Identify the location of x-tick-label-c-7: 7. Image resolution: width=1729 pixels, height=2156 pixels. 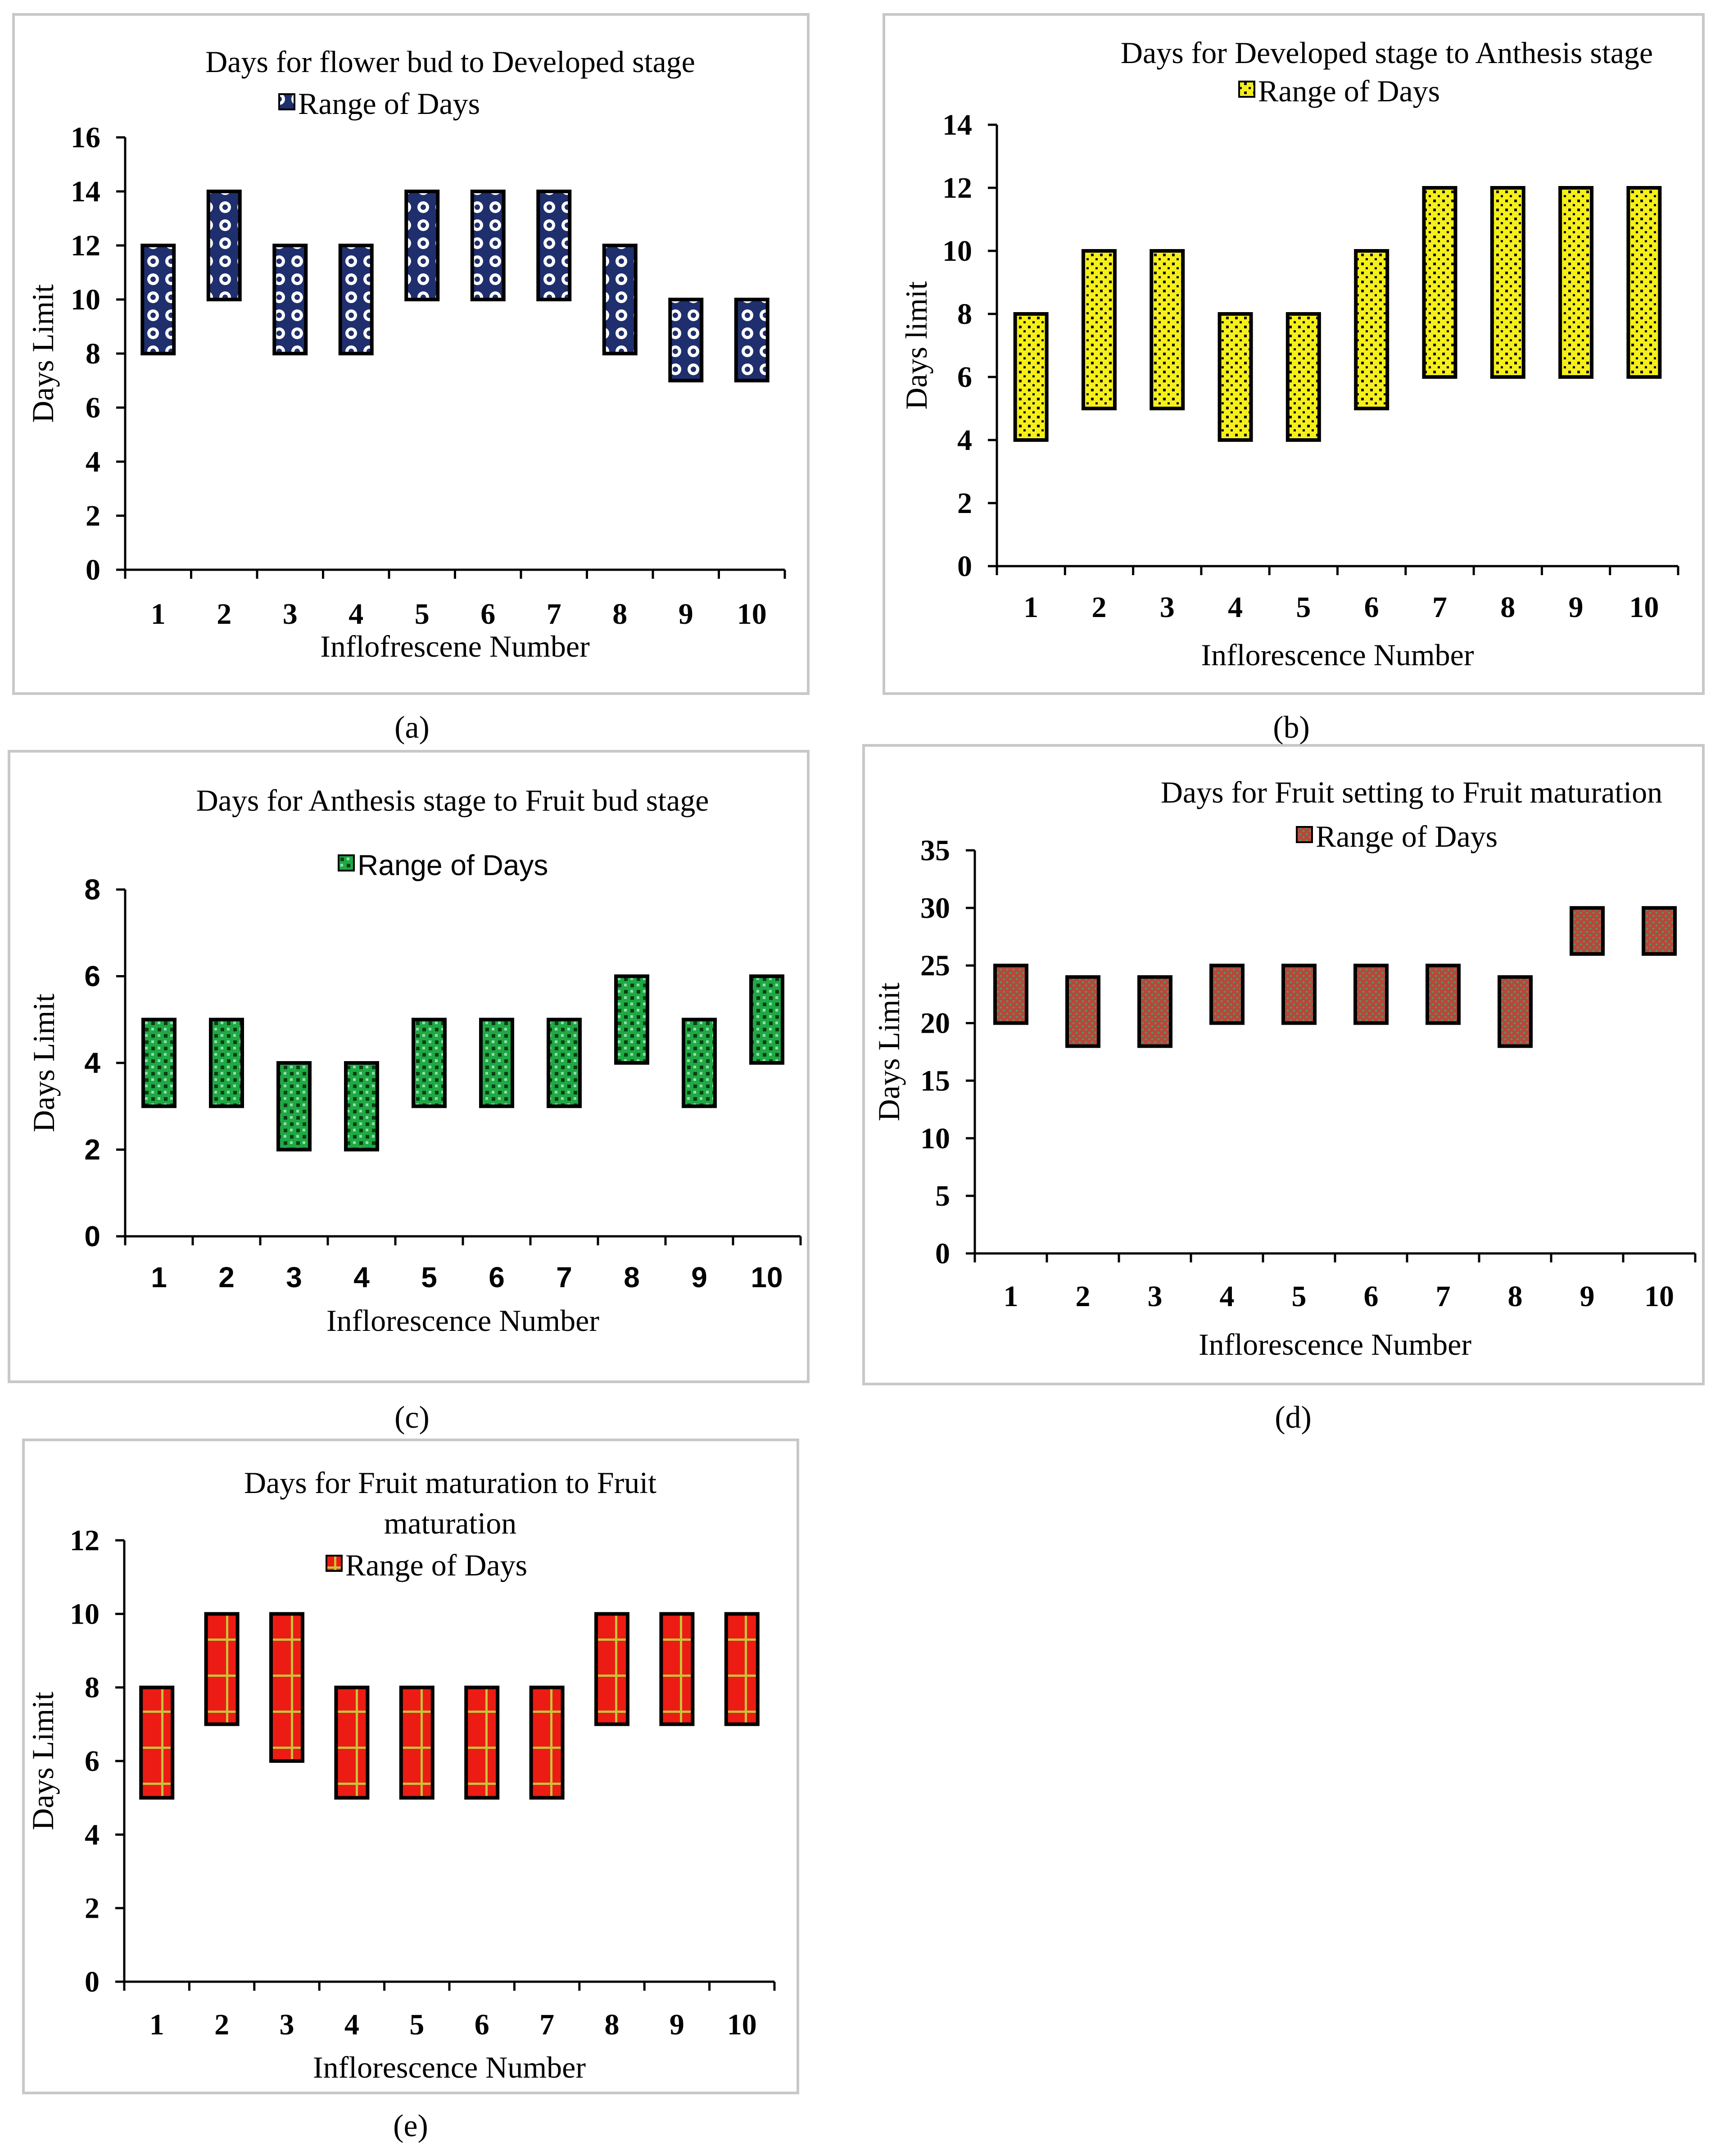
(564, 1277).